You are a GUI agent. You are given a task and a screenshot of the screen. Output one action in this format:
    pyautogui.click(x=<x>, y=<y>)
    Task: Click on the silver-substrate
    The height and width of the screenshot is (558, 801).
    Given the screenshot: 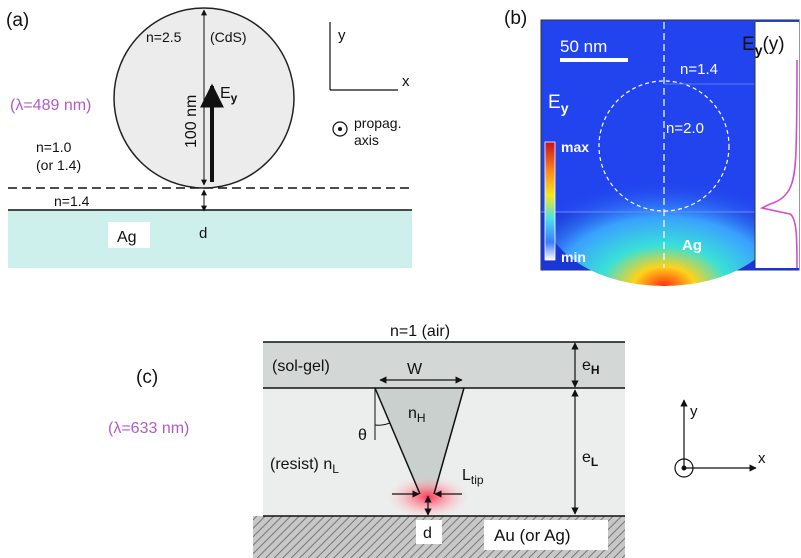 What is the action you would take?
    pyautogui.click(x=210, y=239)
    